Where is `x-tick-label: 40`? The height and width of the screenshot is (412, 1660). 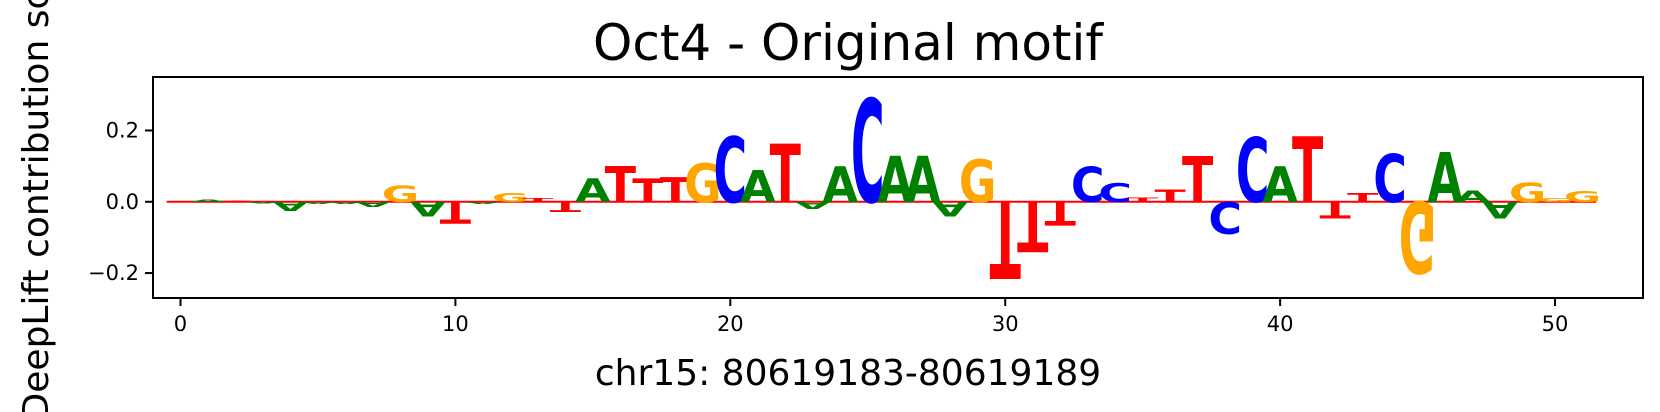 x-tick-label: 40 is located at coordinates (1280, 324).